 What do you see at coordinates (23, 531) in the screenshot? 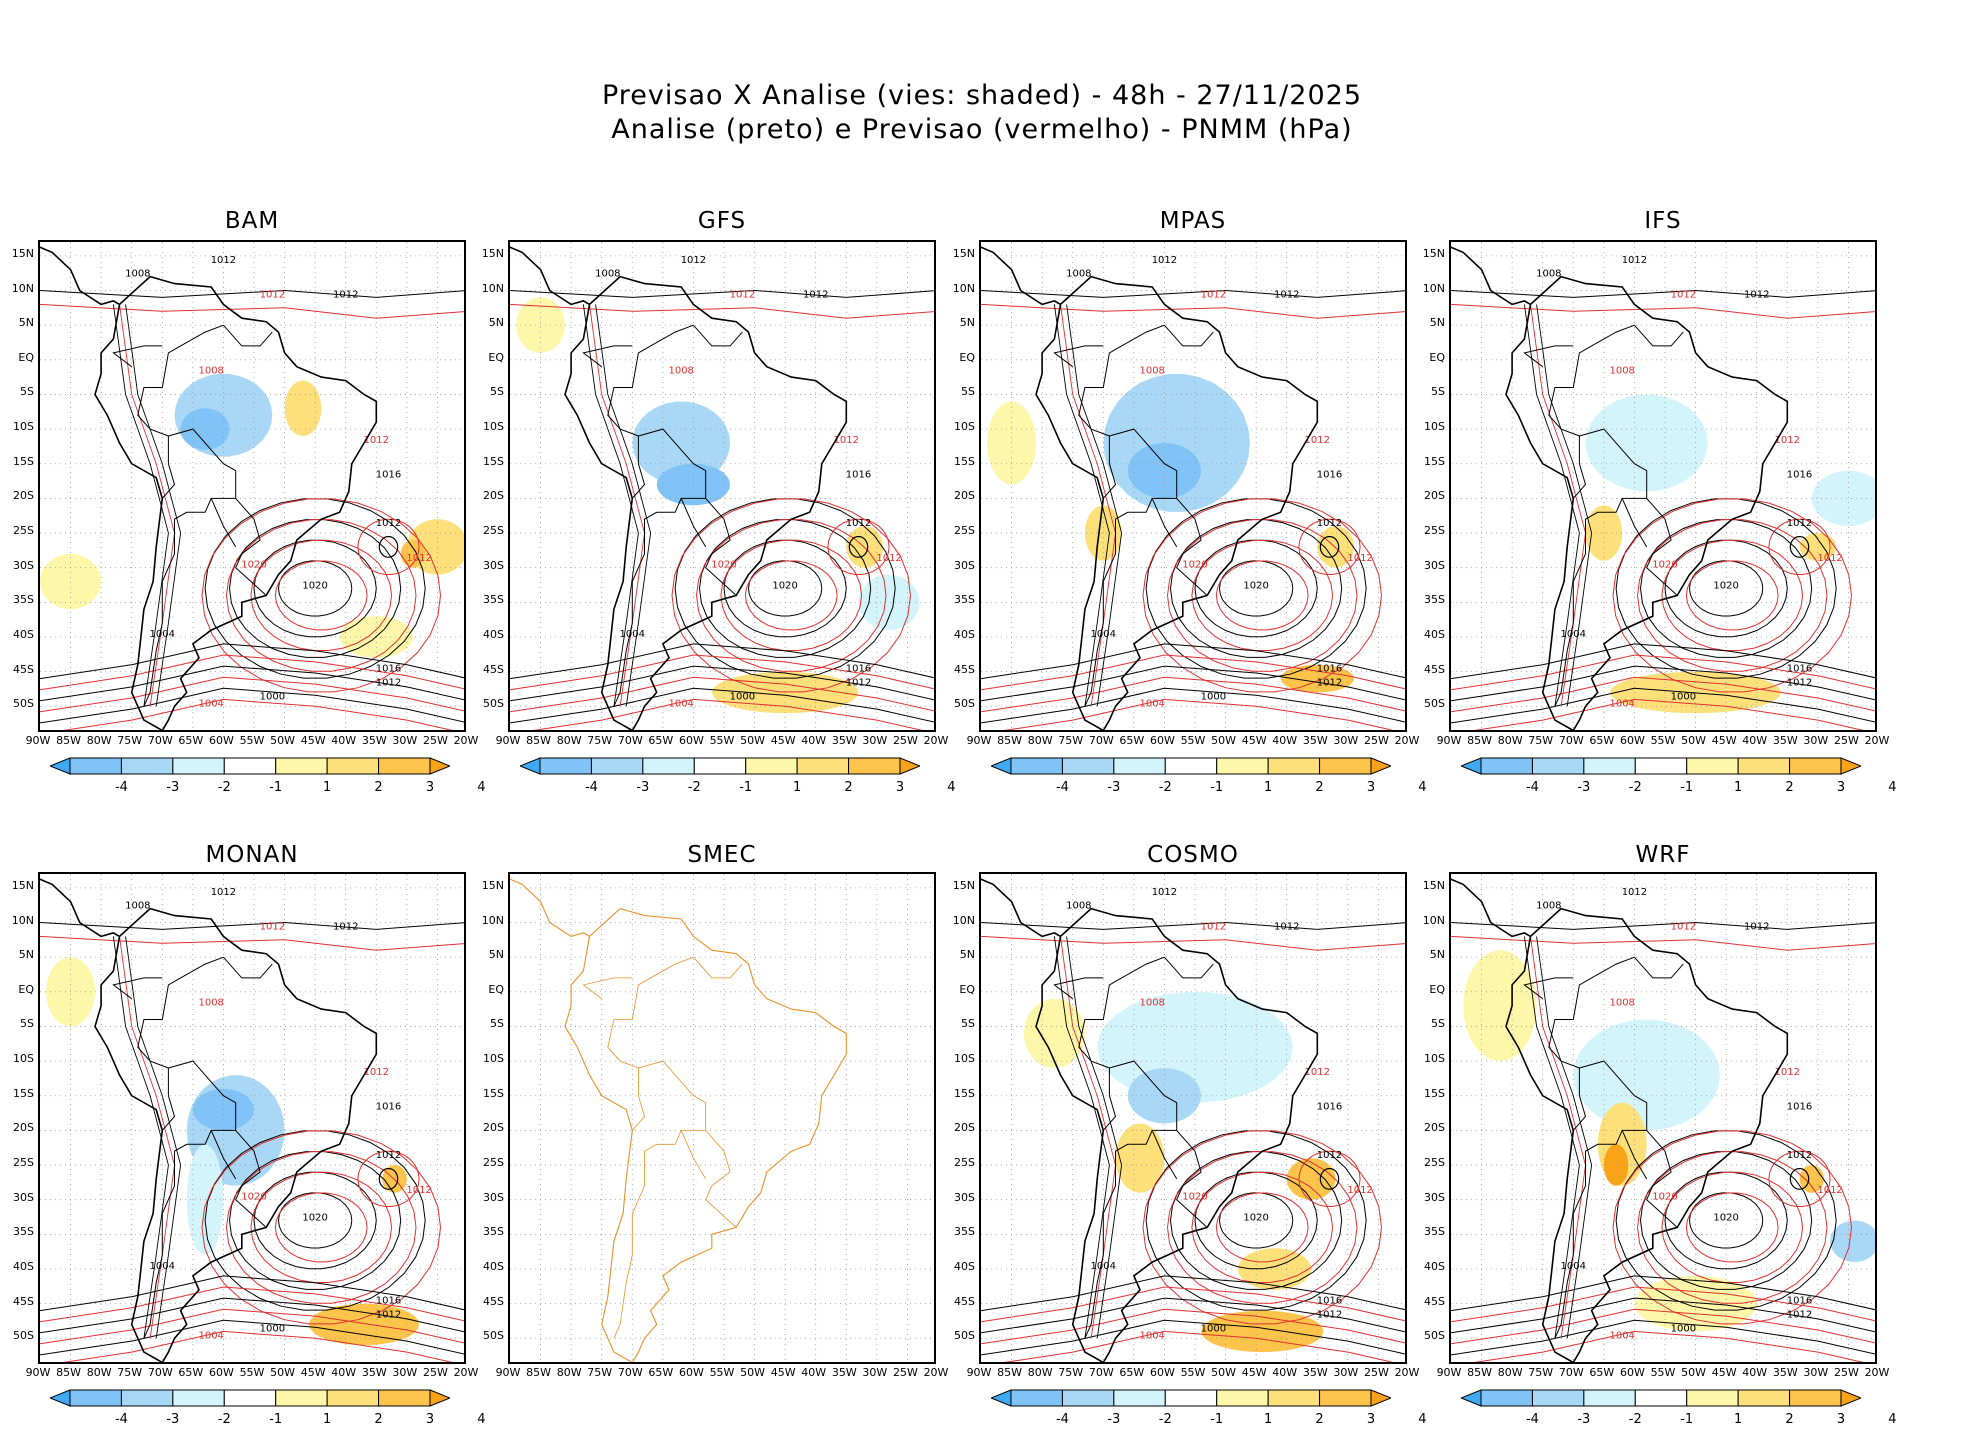
I see `latitude-label: 25S` at bounding box center [23, 531].